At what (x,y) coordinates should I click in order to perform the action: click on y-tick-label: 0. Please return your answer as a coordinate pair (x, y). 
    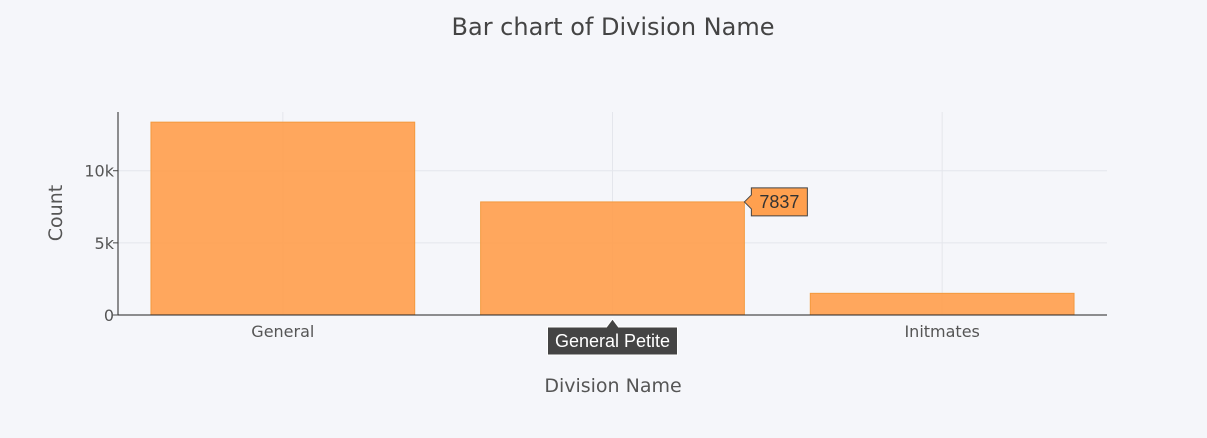
    Looking at the image, I should click on (109, 315).